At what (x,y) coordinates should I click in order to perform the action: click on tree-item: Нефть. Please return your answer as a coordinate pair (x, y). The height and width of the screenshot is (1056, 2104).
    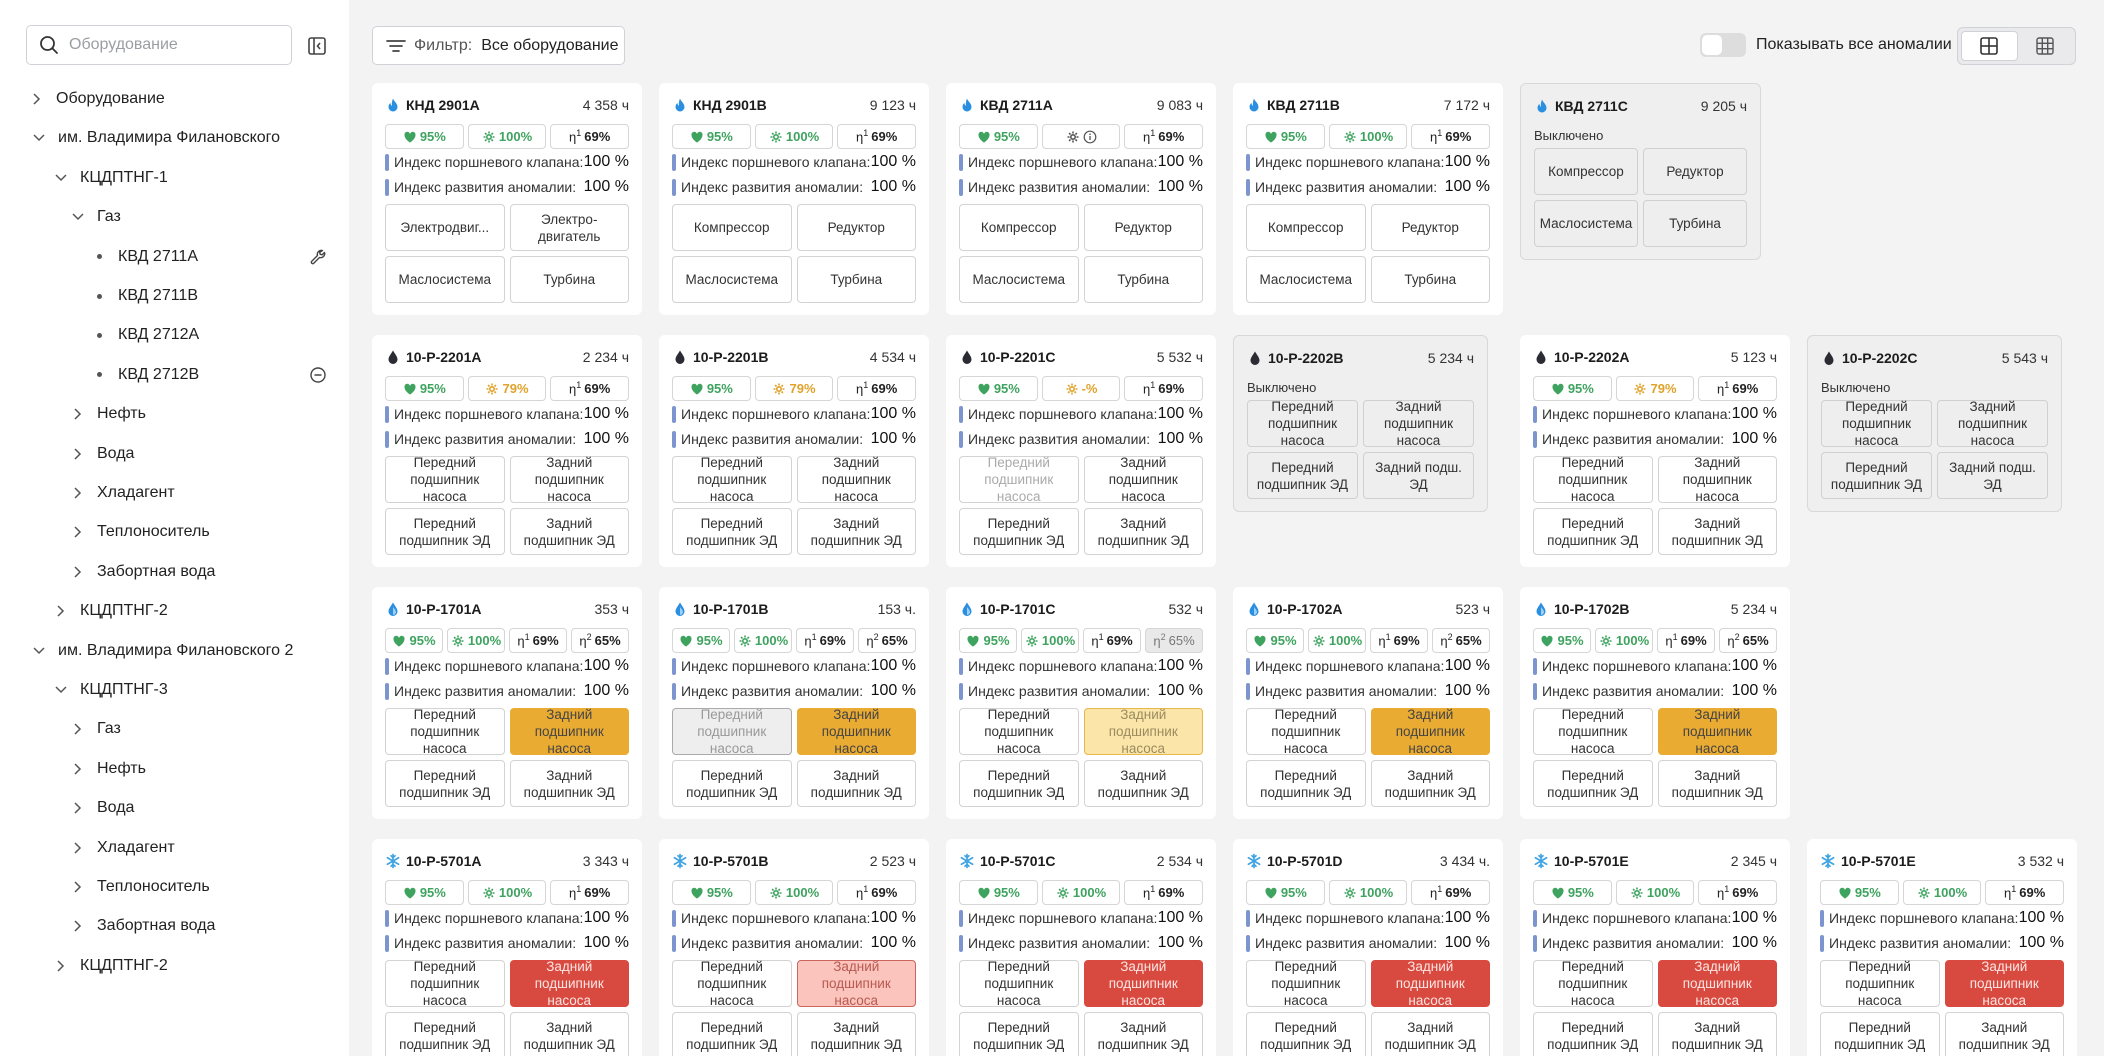
    Looking at the image, I should click on (174, 414).